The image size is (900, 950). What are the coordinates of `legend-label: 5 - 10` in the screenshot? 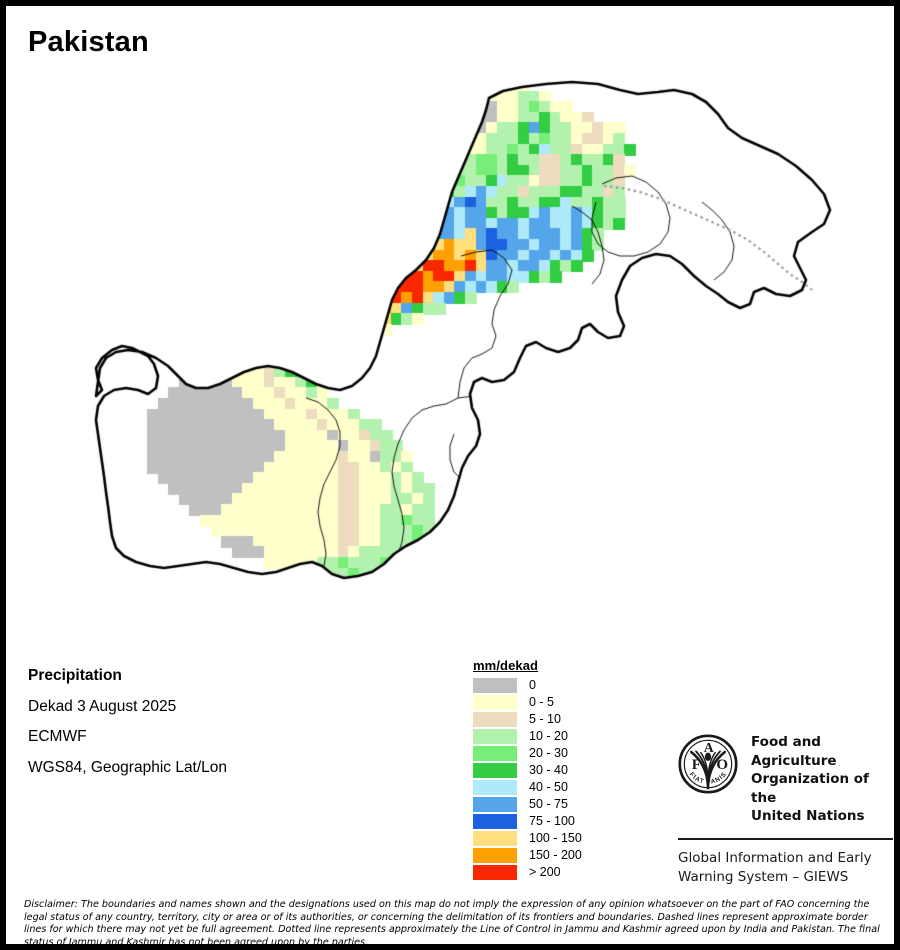 It's located at (545, 719).